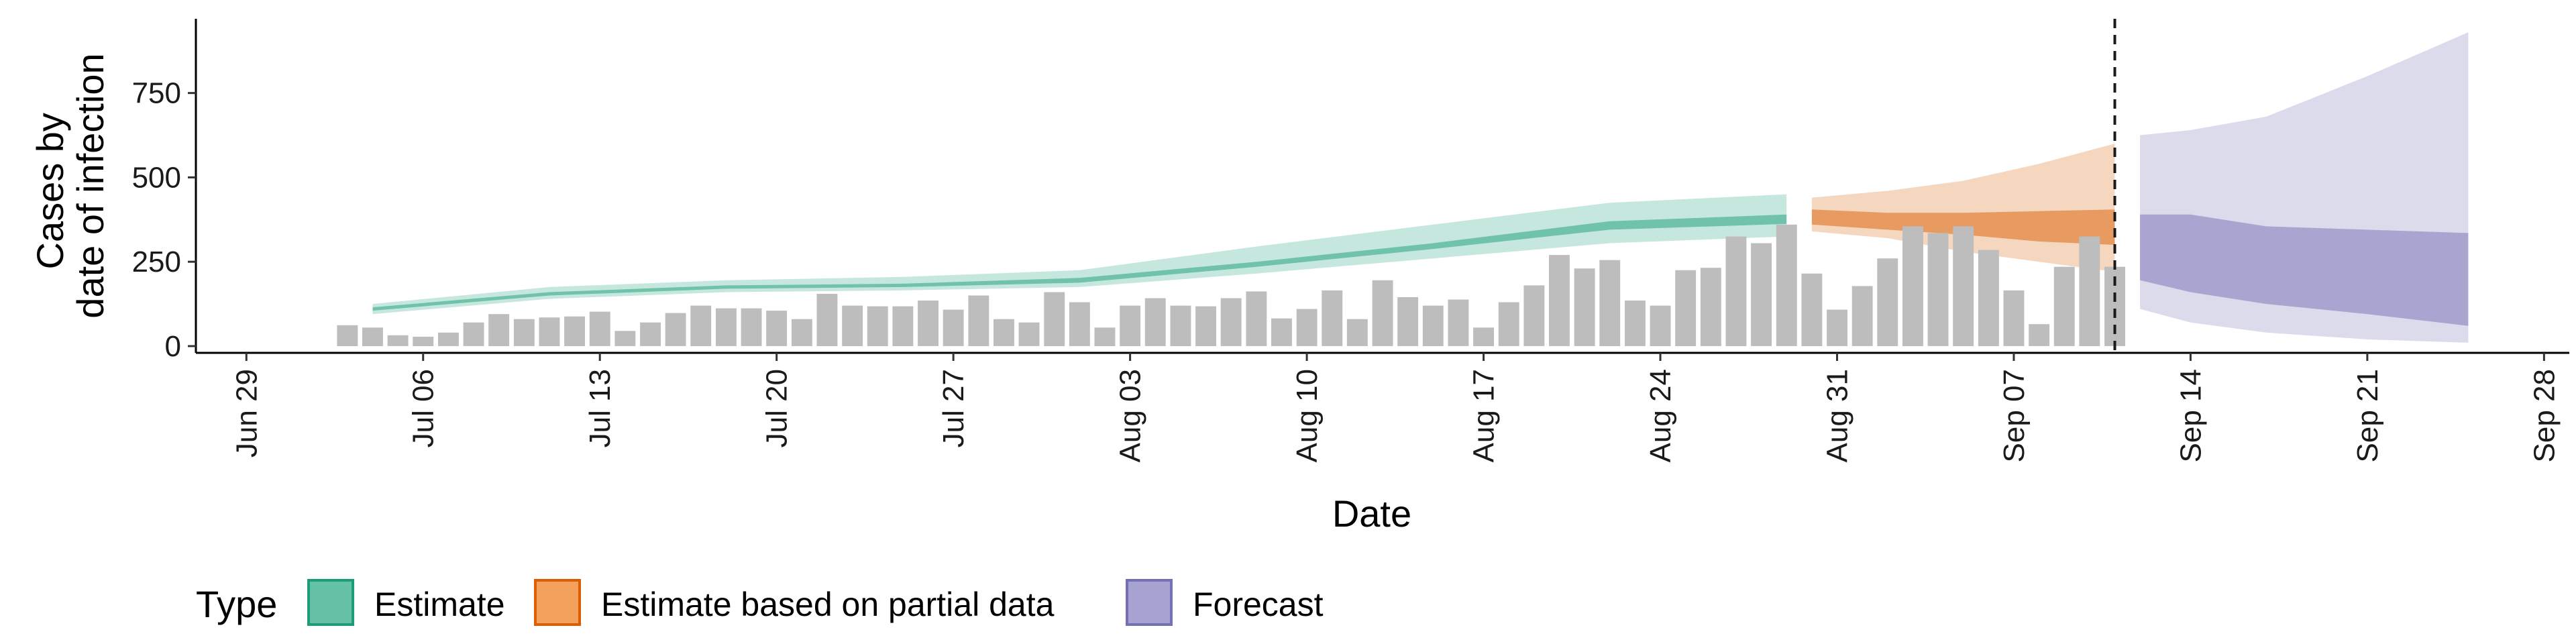 Image resolution: width=2576 pixels, height=644 pixels. What do you see at coordinates (90, 185) in the screenshot?
I see `y-axis-title-line-2: date of infection` at bounding box center [90, 185].